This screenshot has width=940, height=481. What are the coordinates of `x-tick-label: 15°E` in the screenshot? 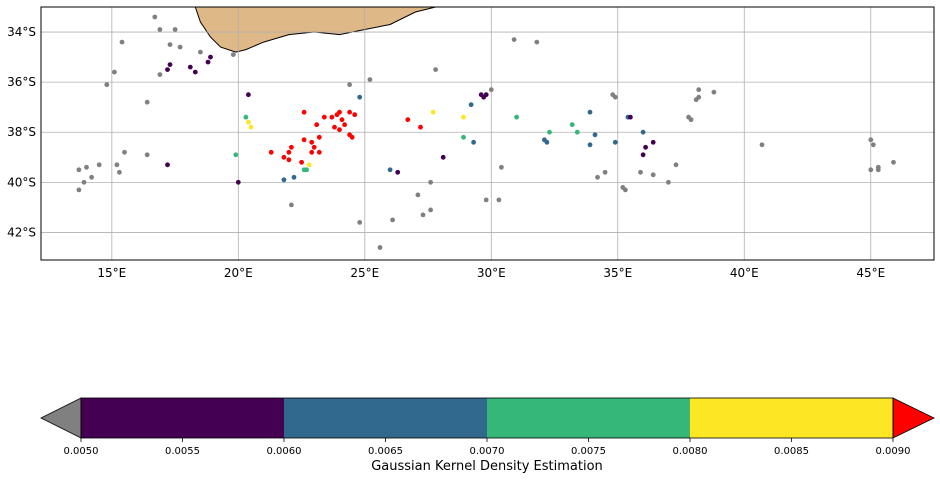 It's located at (111, 273).